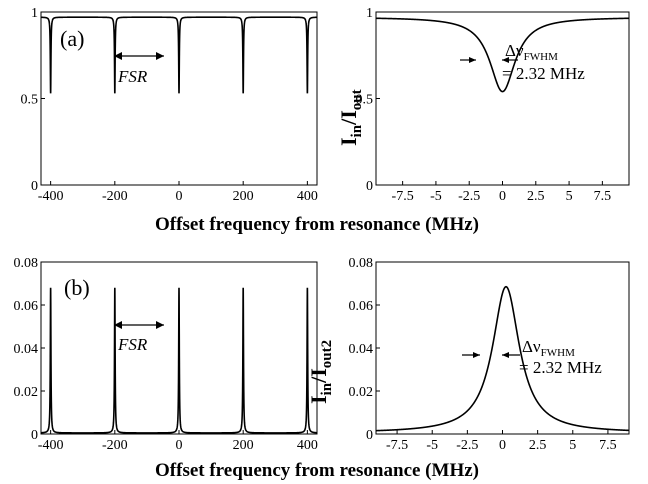 The height and width of the screenshot is (484, 648). I want to click on panel-label: (a), so click(72, 38).